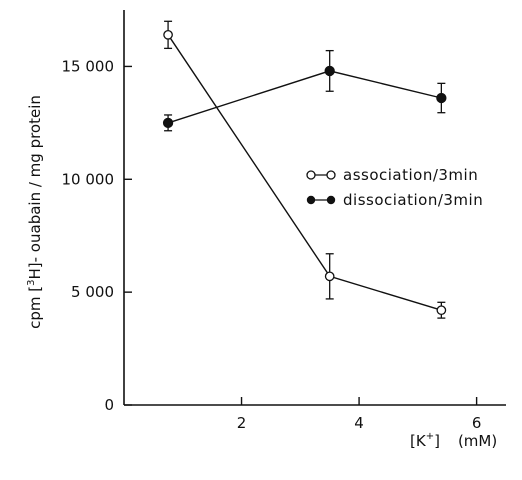  Describe the element at coordinates (413, 200) in the screenshot. I see `legend-label-dissociation: dissociation/3min` at that location.